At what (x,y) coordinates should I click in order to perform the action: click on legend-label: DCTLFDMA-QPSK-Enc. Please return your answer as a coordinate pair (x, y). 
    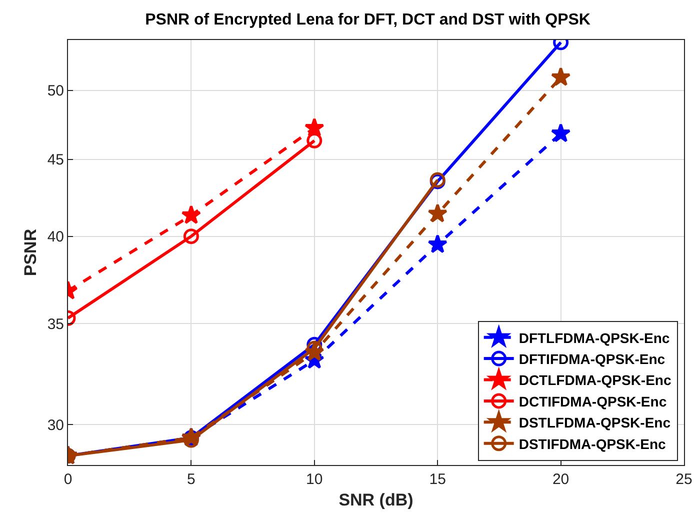
    Looking at the image, I should click on (595, 380).